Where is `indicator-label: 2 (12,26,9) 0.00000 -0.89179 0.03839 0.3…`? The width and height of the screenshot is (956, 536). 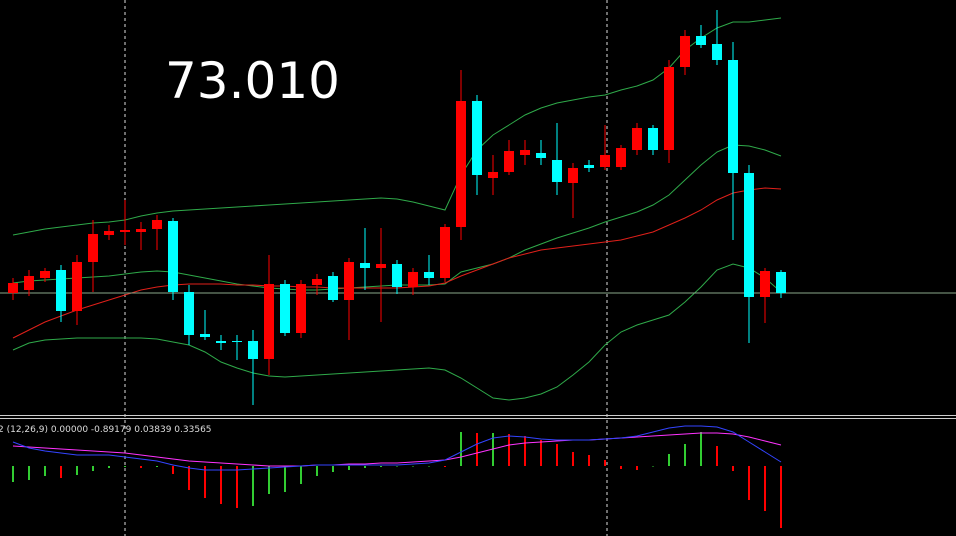
indicator-label: 2 (12,26,9) 0.00000 -0.89179 0.03839 0.3… is located at coordinates (106, 430).